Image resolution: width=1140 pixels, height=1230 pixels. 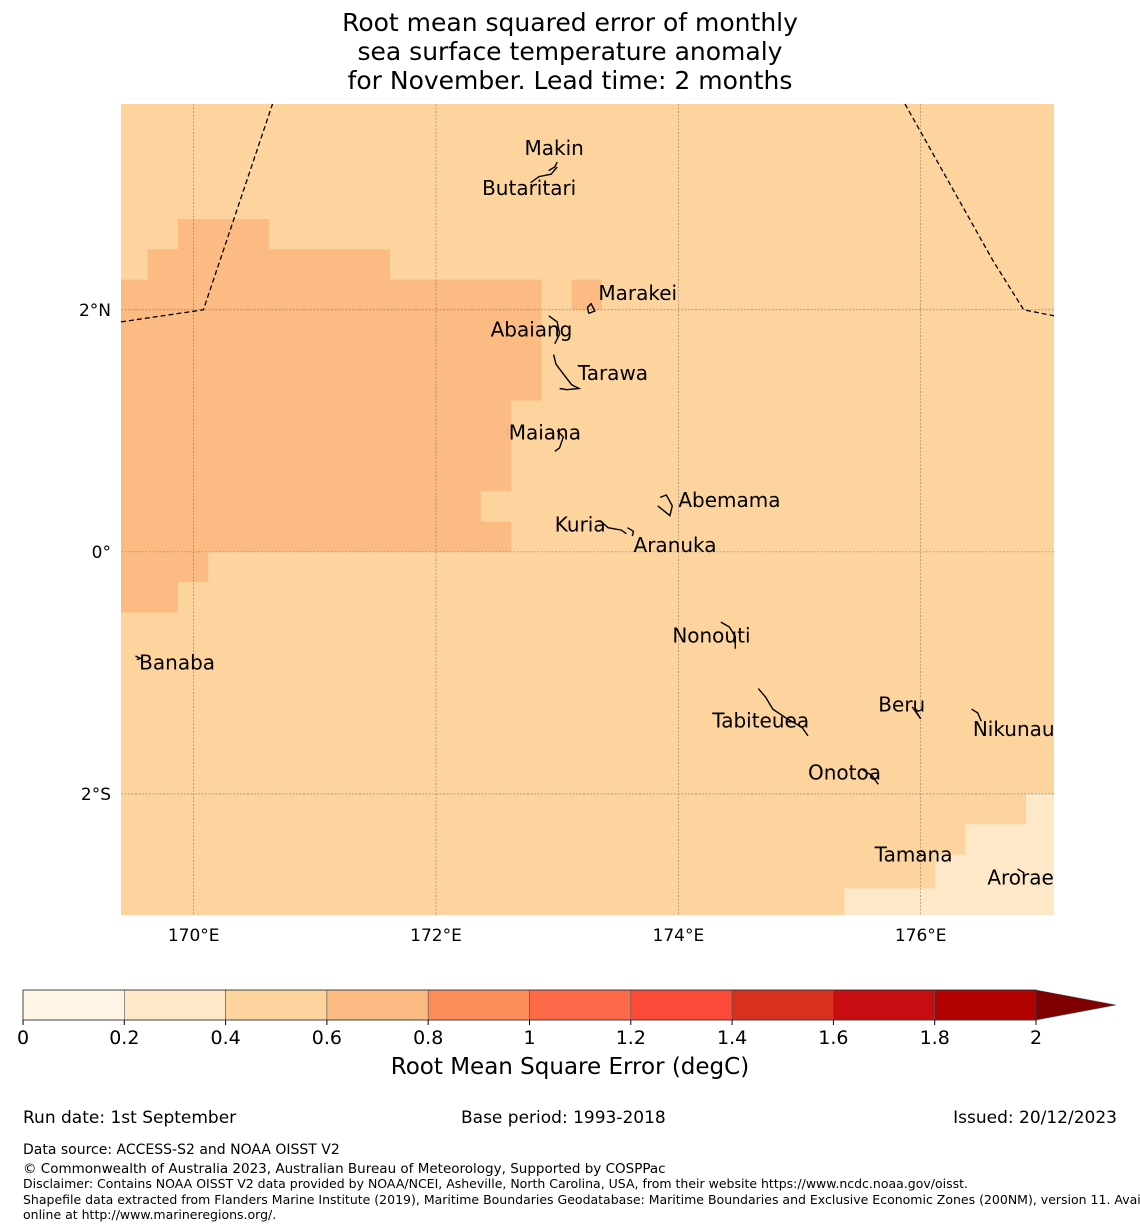 I want to click on island-label: Beru, so click(x=901, y=705).